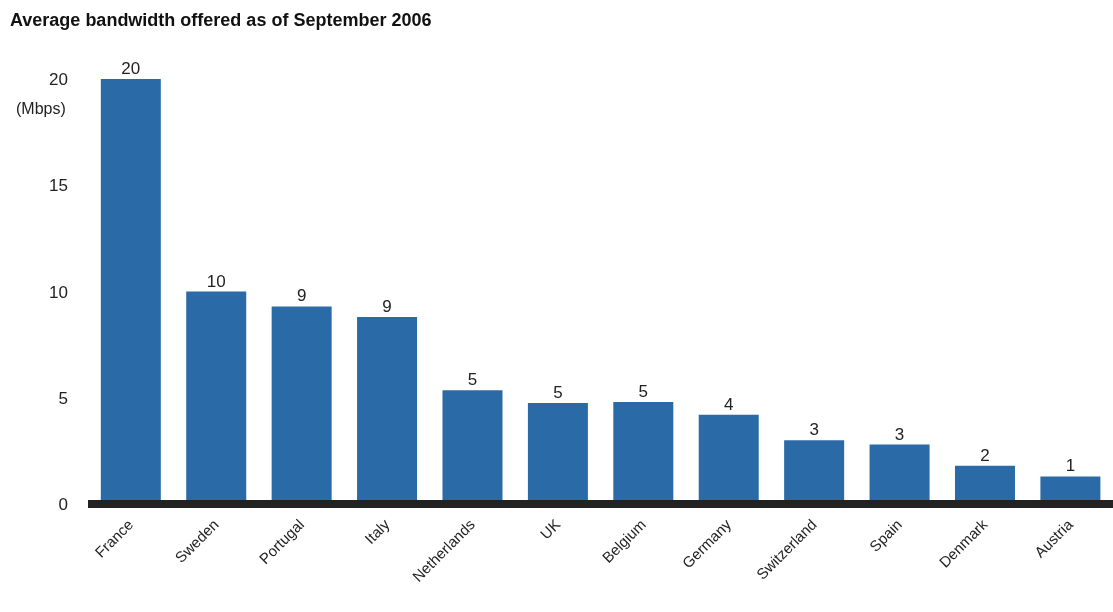 Image resolution: width=1113 pixels, height=612 pixels. Describe the element at coordinates (58, 186) in the screenshot. I see `y-tick-label: 15` at that location.